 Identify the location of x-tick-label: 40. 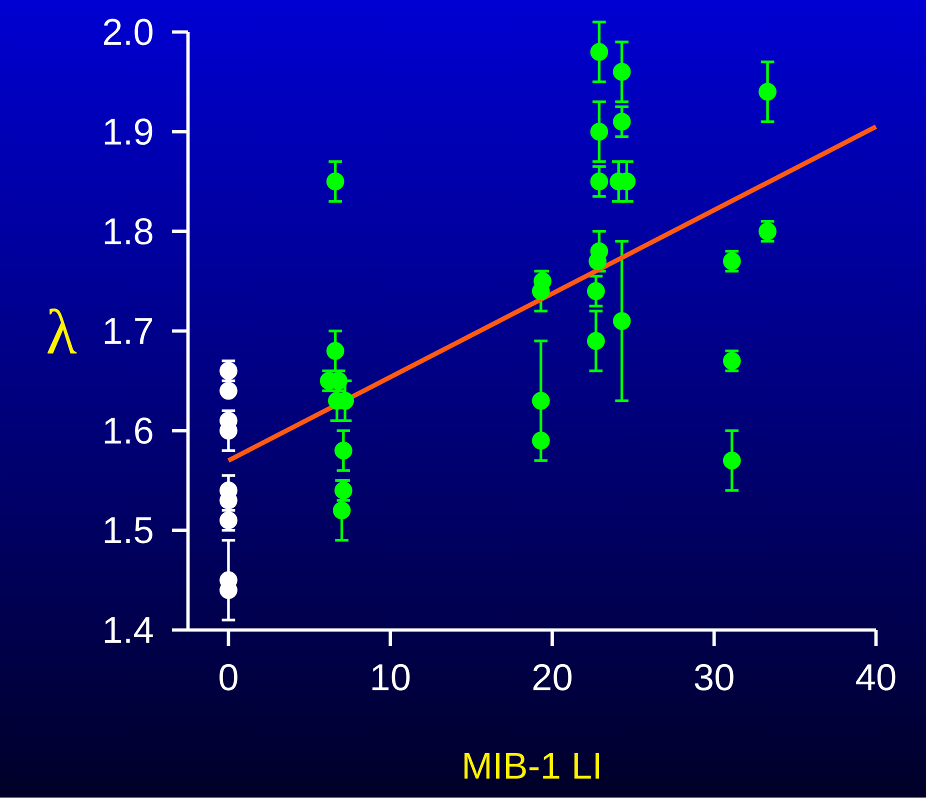
(876, 677).